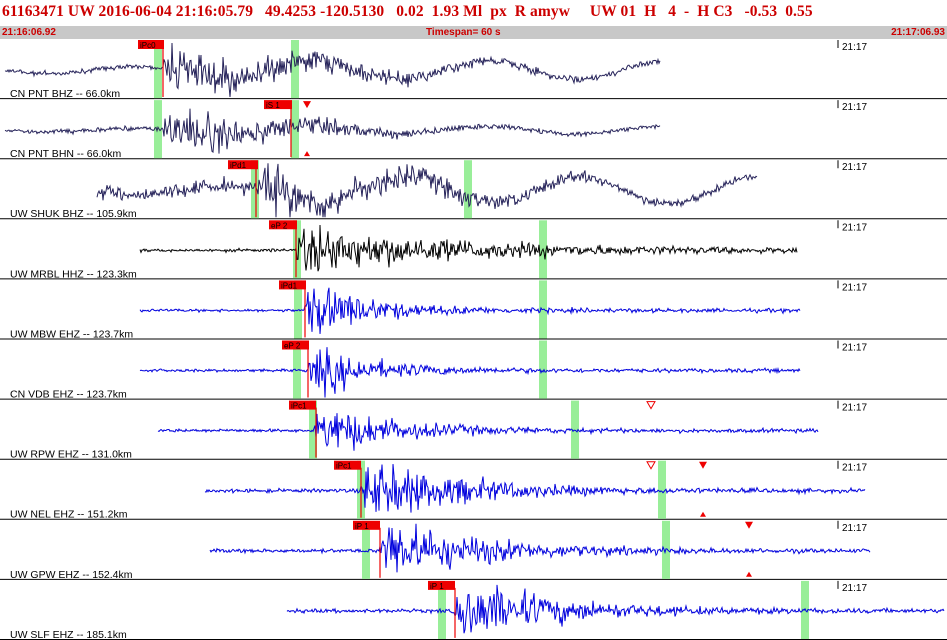 The height and width of the screenshot is (640, 947). What do you see at coordinates (71, 334) in the screenshot?
I see `station-label: UW MBW EHZ -- 123.7km` at bounding box center [71, 334].